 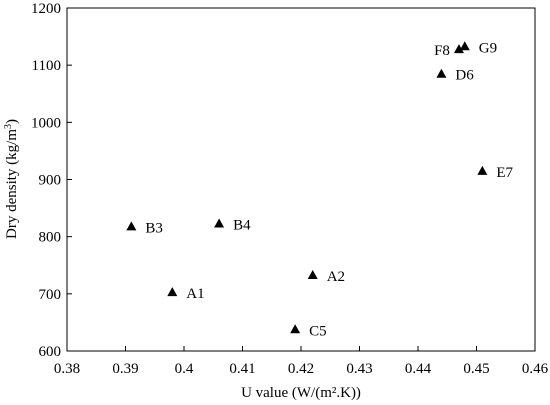 What do you see at coordinates (318, 331) in the screenshot?
I see `point-label-c5: C5` at bounding box center [318, 331].